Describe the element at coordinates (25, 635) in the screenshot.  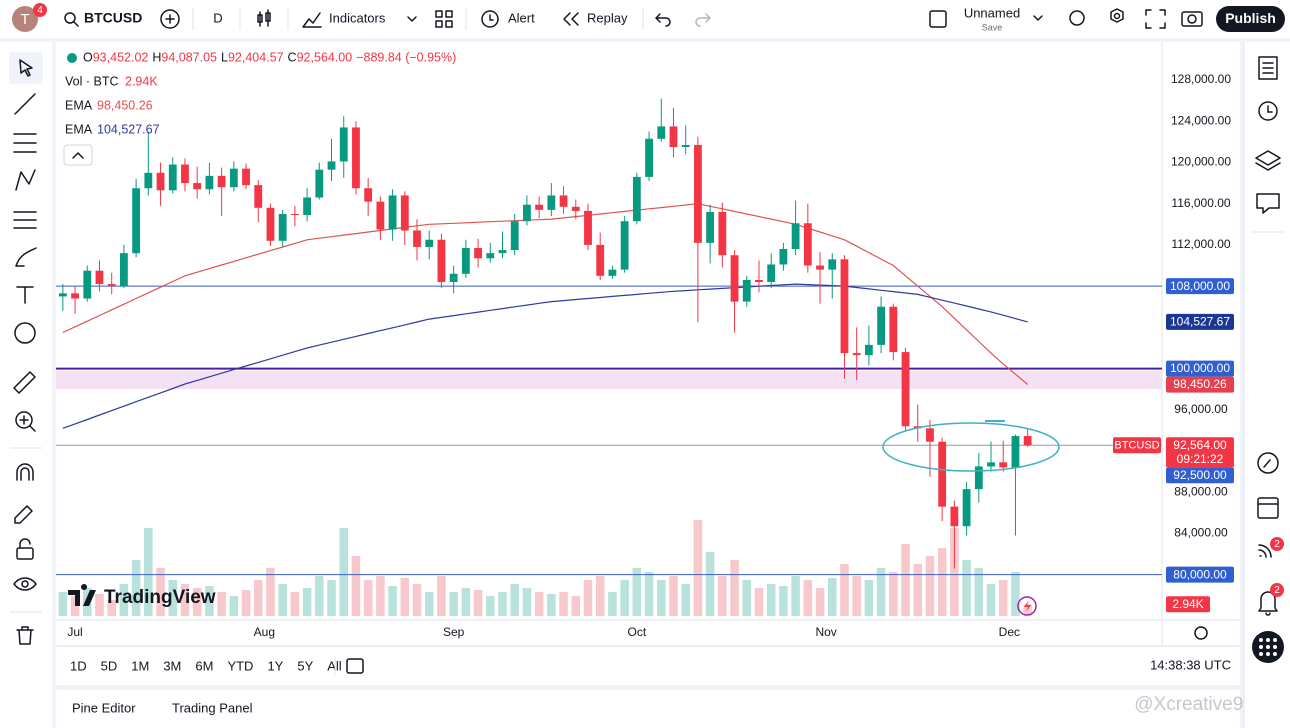
I see `delete-tool` at that location.